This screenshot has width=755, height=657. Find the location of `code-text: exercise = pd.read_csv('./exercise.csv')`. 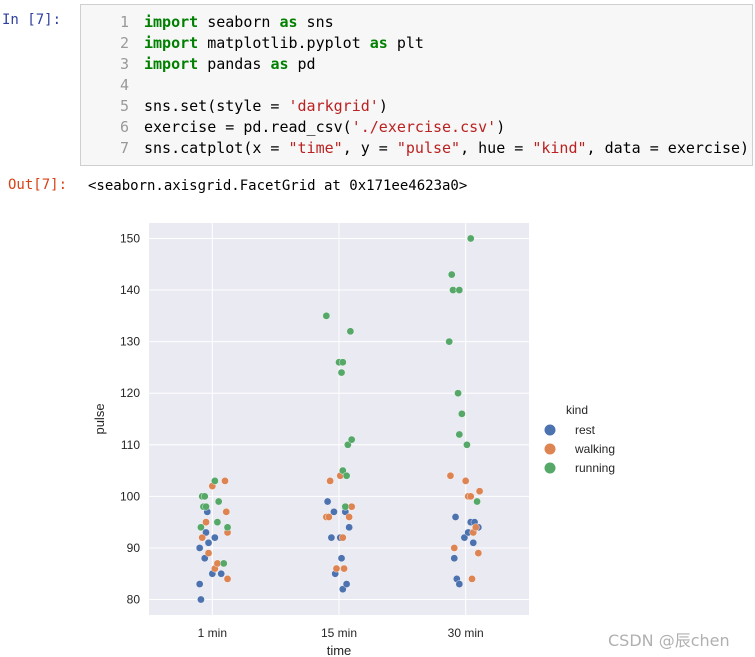

code-text: exercise = pd.read_csv('./exercise.csv') is located at coordinates (324, 127).